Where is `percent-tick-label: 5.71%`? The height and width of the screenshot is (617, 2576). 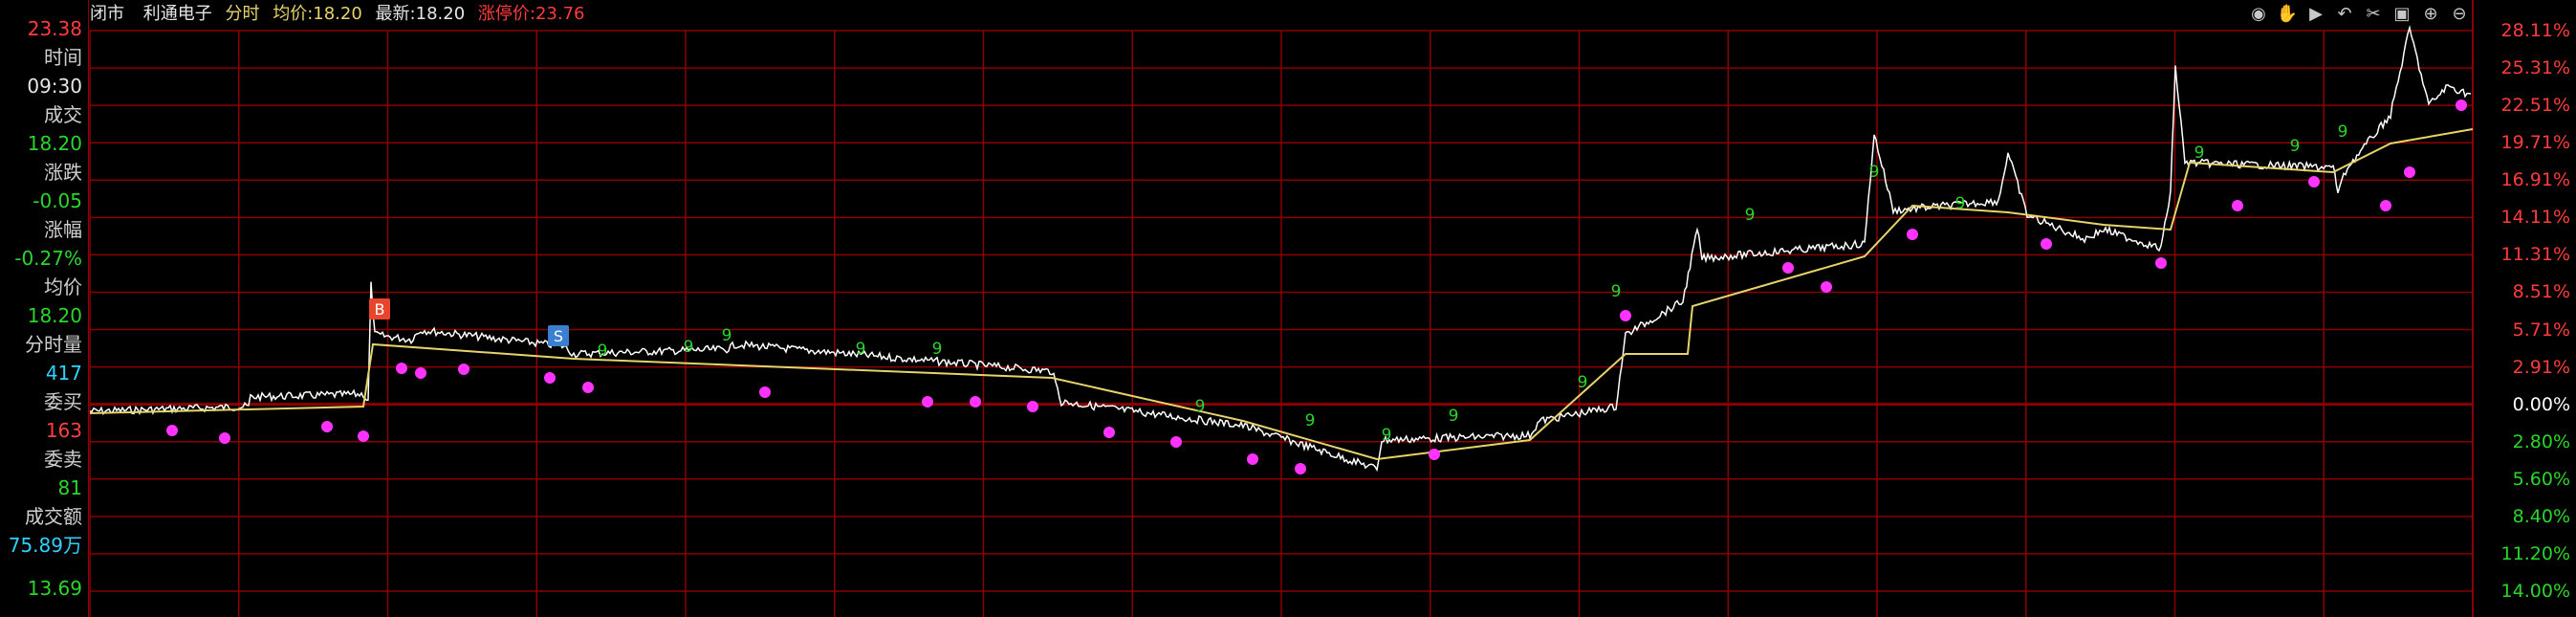
percent-tick-label: 5.71% is located at coordinates (2541, 330).